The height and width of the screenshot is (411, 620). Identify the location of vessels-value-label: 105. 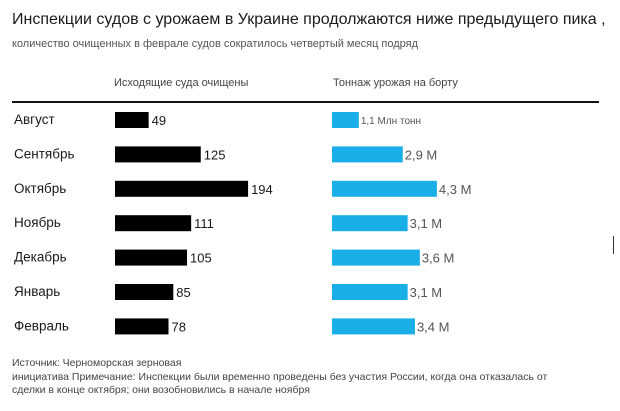
(201, 258).